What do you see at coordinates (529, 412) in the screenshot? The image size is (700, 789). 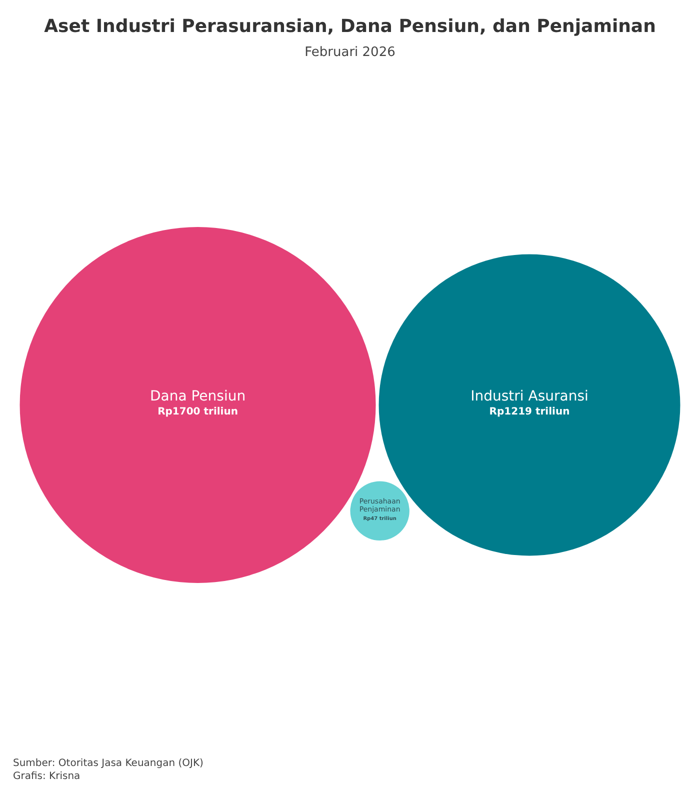 I see `data-label: Rp1219 triliun` at bounding box center [529, 412].